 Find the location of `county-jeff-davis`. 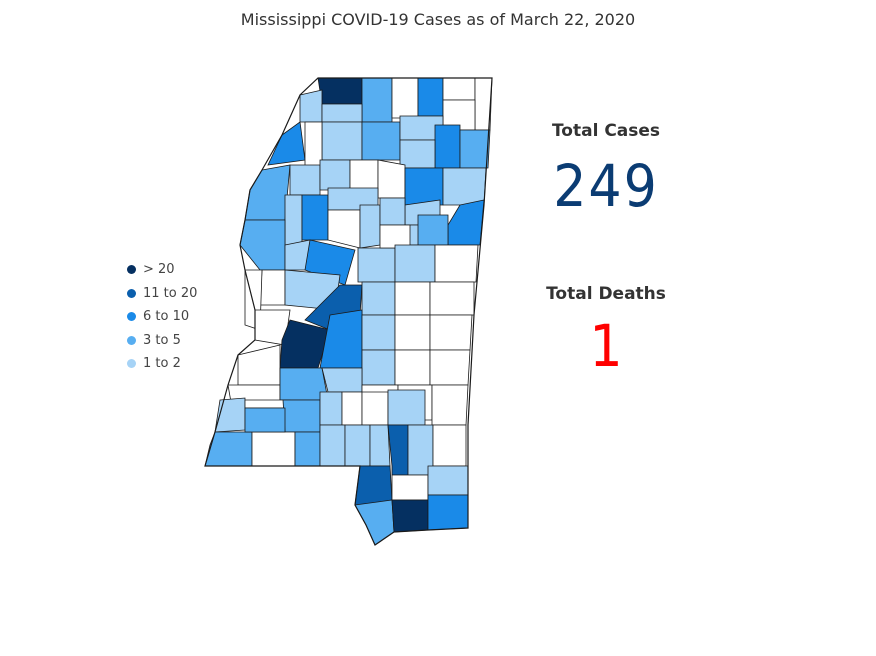

county-jeff-davis is located at coordinates (352, 408).